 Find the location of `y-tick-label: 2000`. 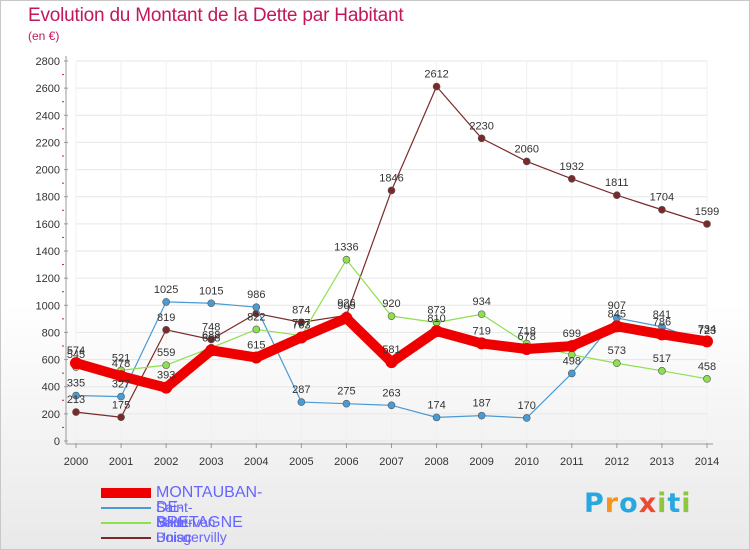

y-tick-label: 2000 is located at coordinates (48, 171).